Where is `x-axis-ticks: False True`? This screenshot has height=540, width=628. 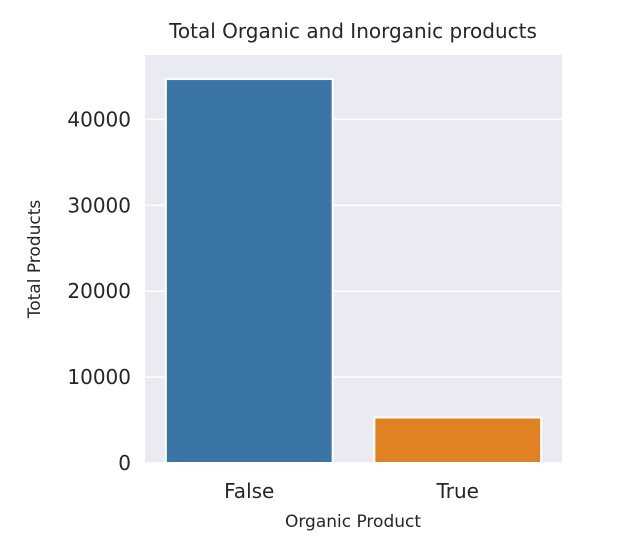 x-axis-ticks: False True is located at coordinates (351, 491).